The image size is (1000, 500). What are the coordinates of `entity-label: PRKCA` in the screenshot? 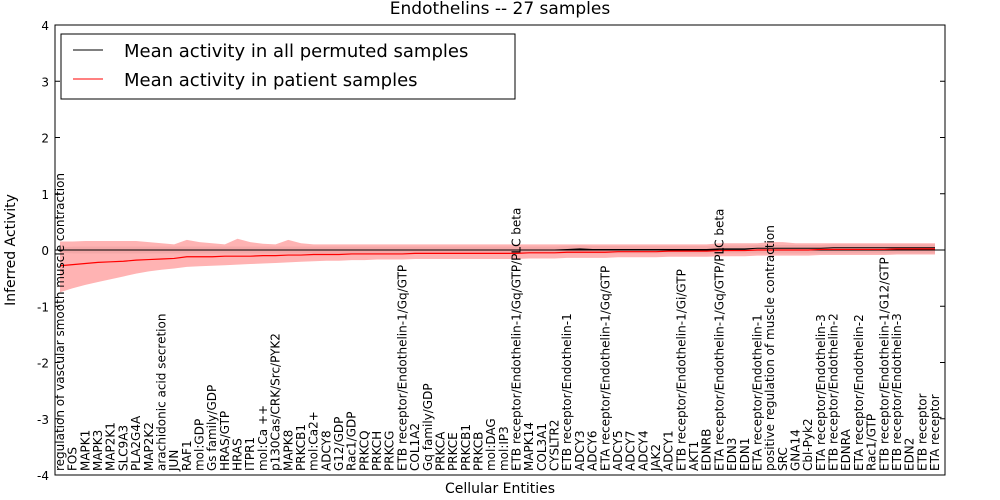 It's located at (440, 451).